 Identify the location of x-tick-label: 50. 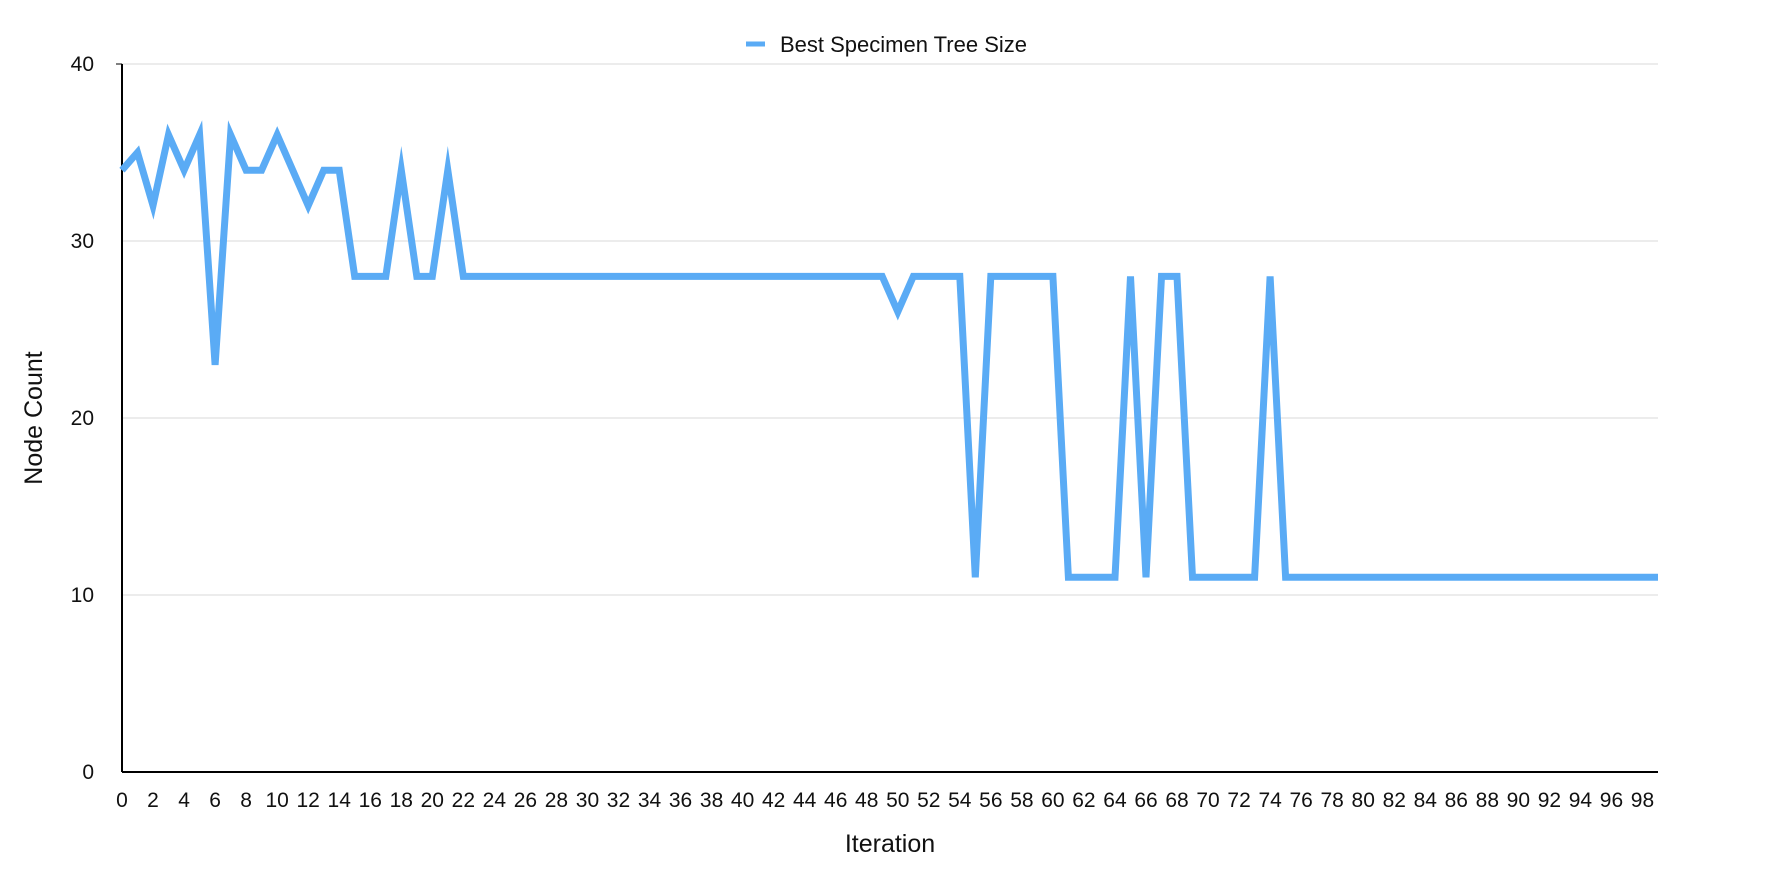
(897, 800).